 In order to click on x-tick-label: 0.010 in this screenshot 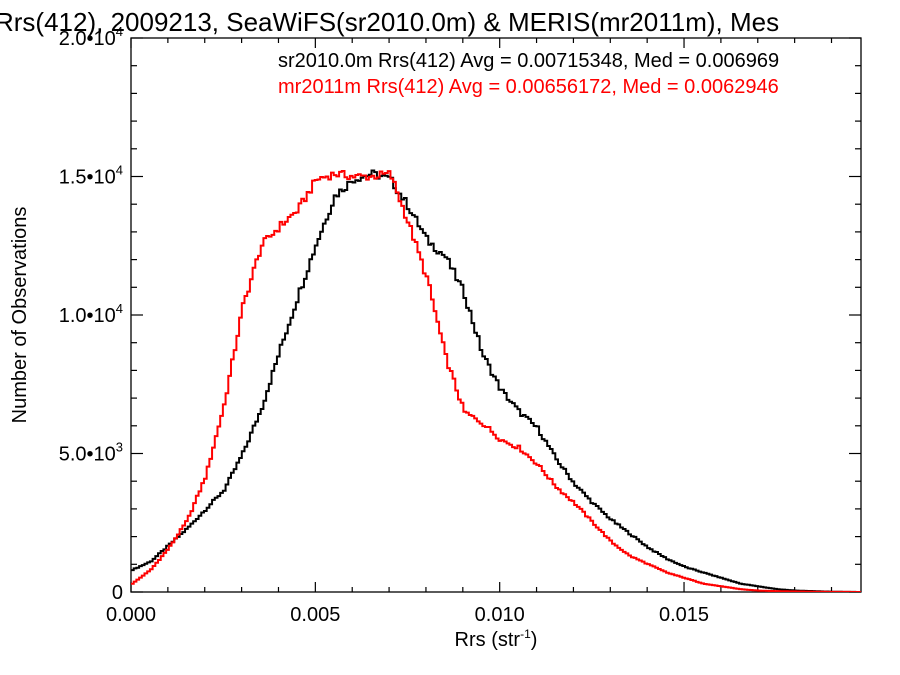, I will do `click(500, 615)`.